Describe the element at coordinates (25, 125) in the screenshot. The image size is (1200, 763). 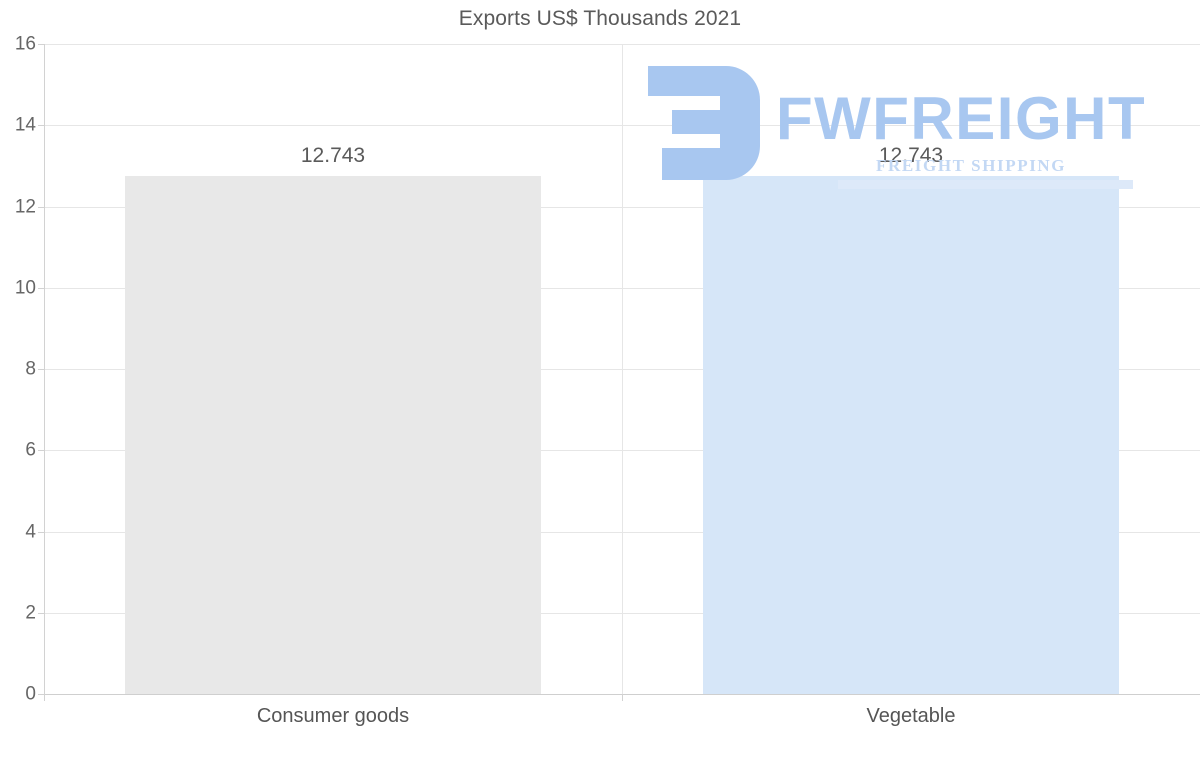
I see `y-axis-tick-label: 14` at that location.